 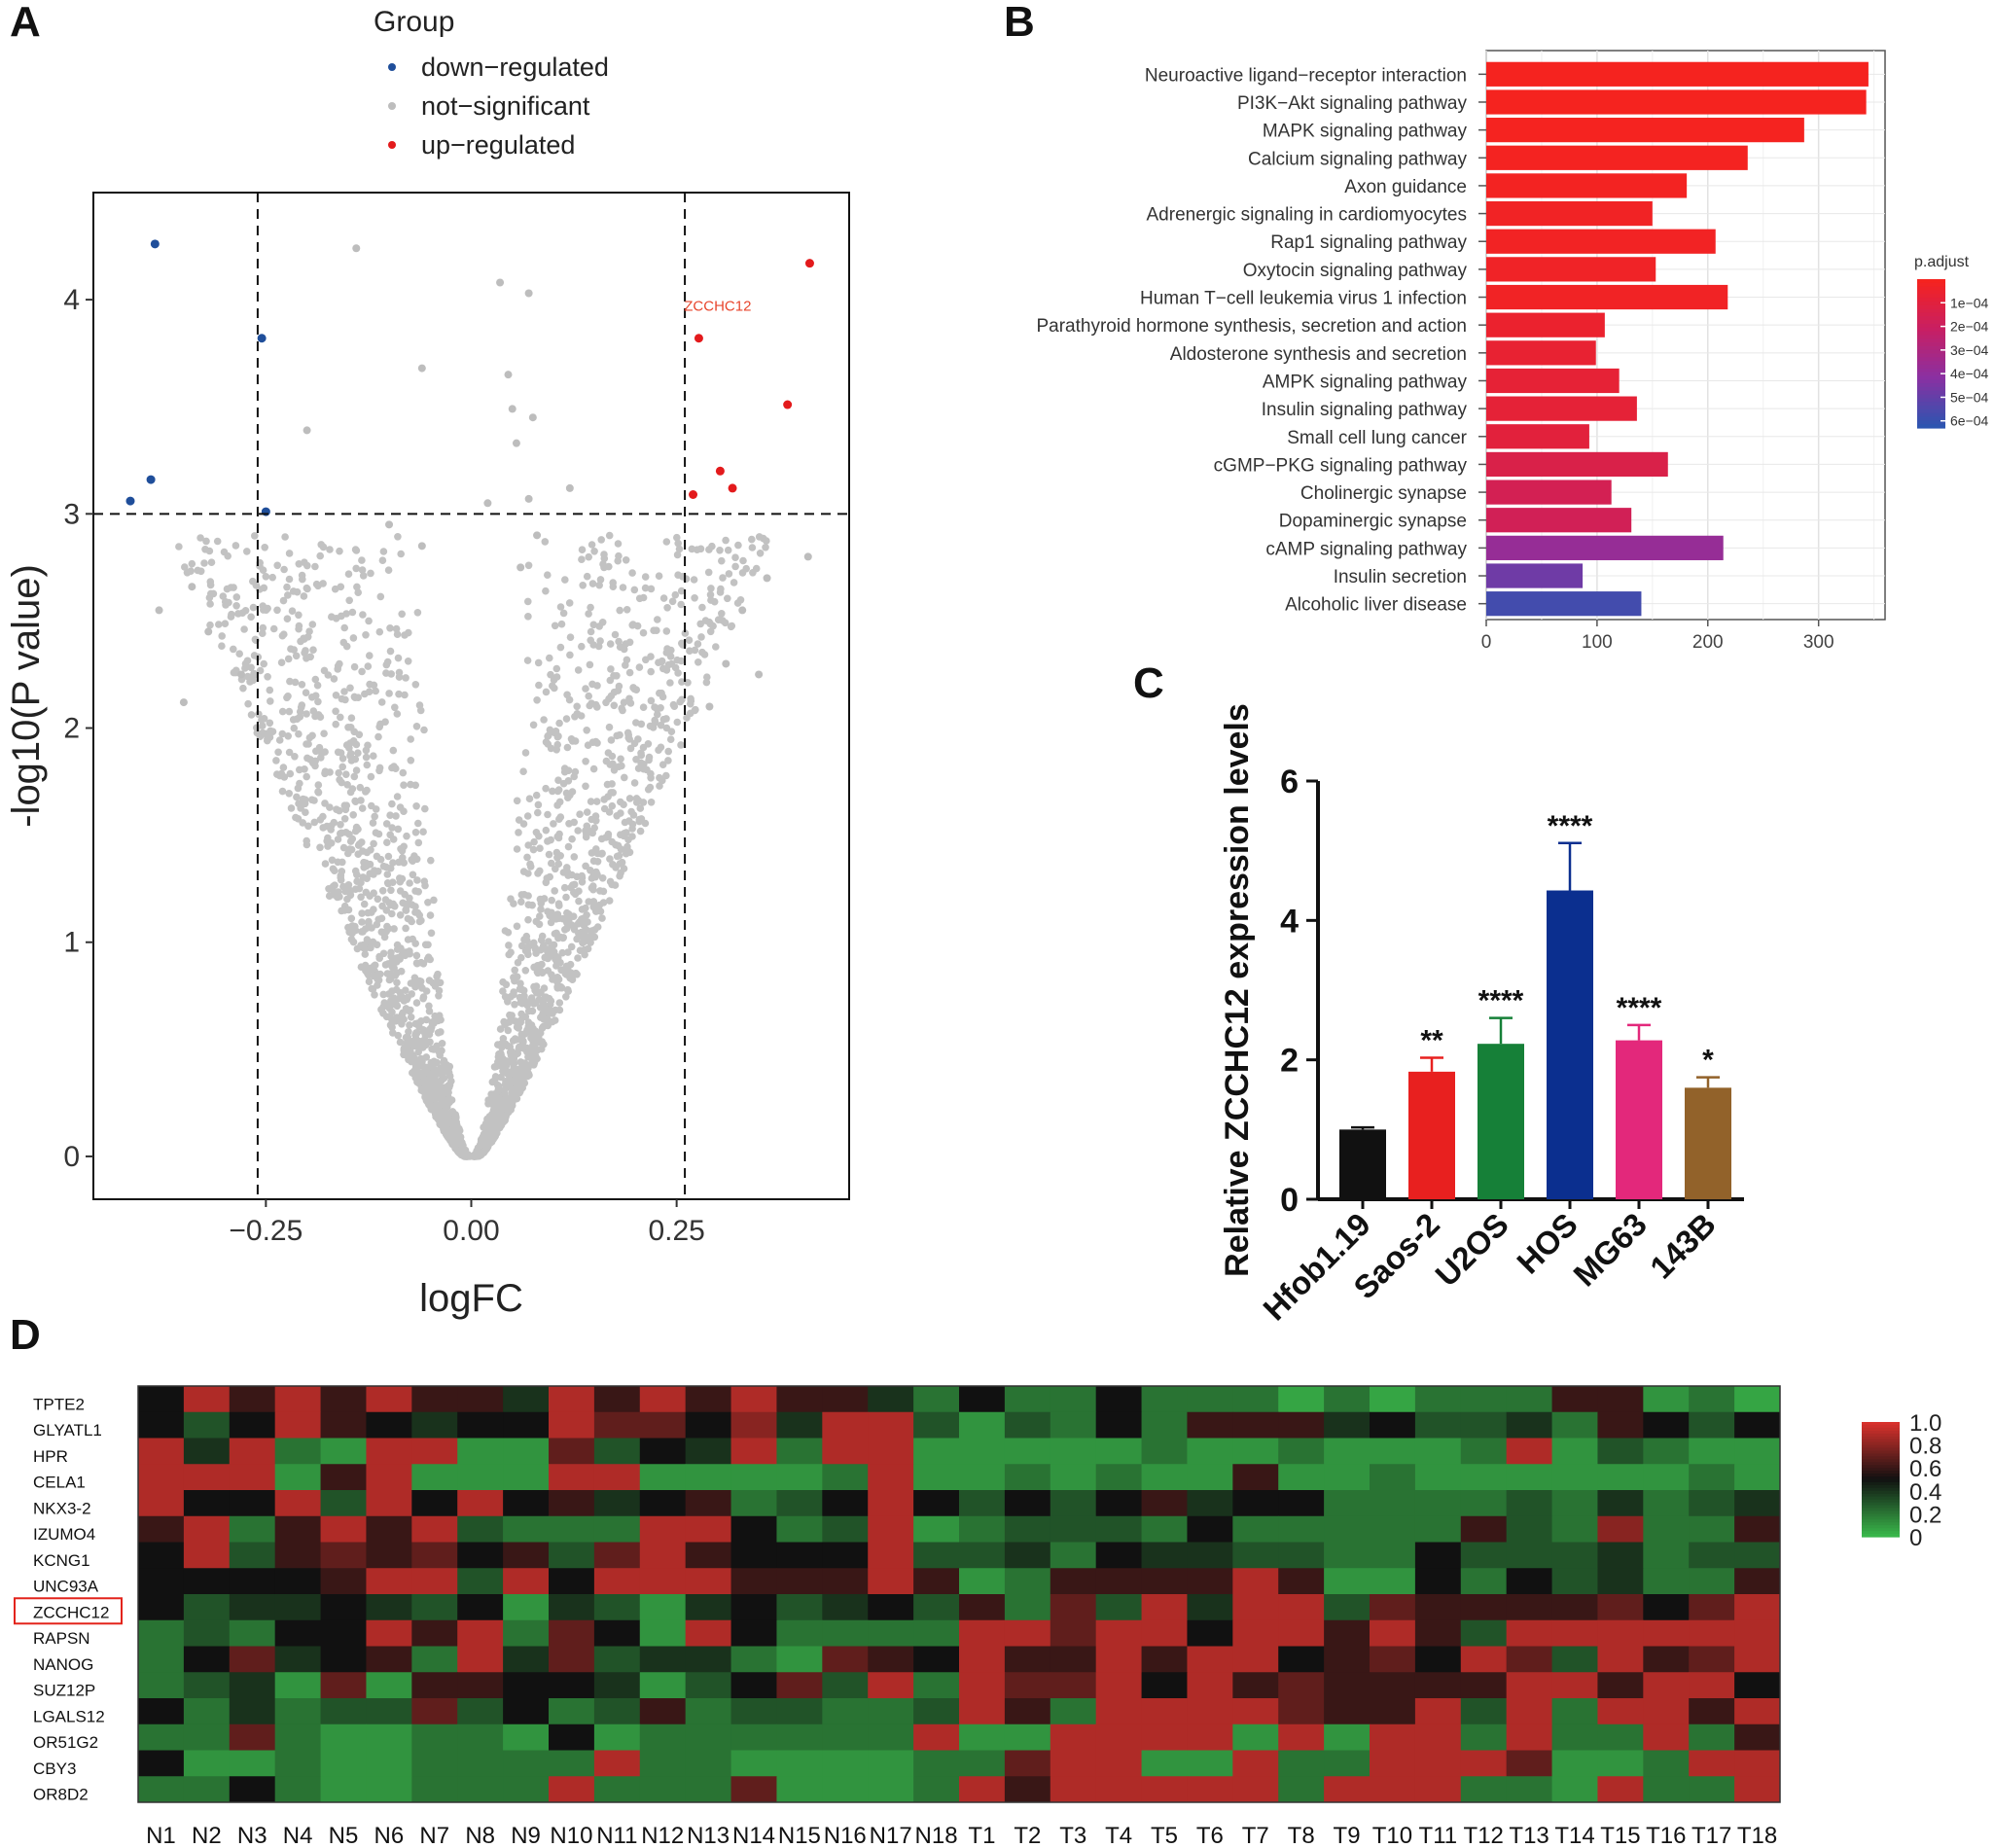 What do you see at coordinates (1969, 373) in the screenshot?
I see `colorbar-tick-label: 4e−04` at bounding box center [1969, 373].